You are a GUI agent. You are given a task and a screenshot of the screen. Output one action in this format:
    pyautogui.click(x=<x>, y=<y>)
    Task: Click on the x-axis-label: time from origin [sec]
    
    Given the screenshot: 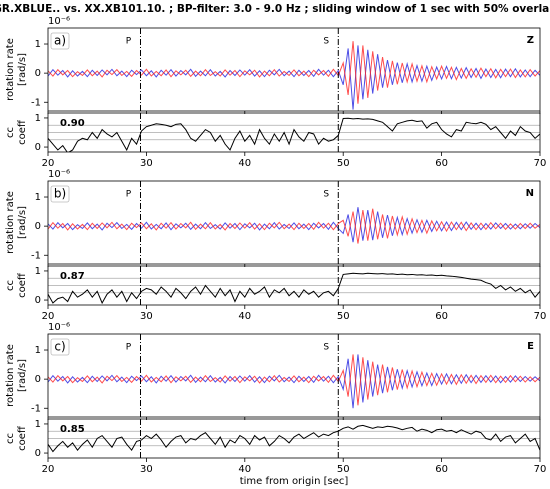 What is the action you would take?
    pyautogui.click(x=294, y=481)
    